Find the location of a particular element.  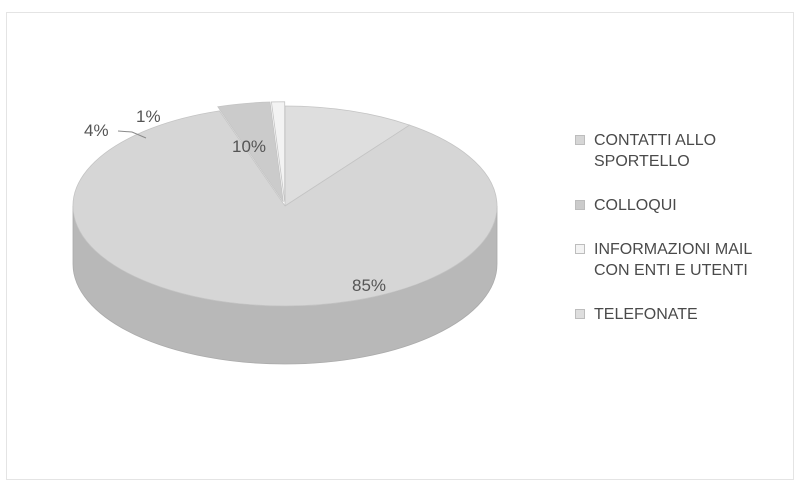

leader-line is located at coordinates (132, 134).